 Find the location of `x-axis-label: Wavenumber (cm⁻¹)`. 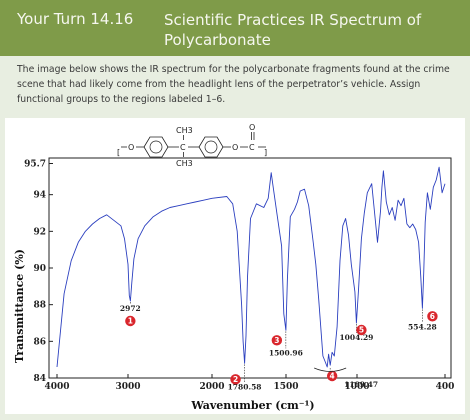

x-axis-label: Wavenumber (cm⁻¹) is located at coordinates (252, 405).